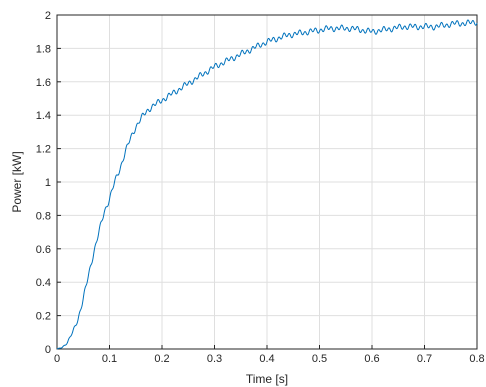 This screenshot has width=486, height=387. Describe the element at coordinates (214, 359) in the screenshot. I see `x-tick-label: 0.3` at that location.